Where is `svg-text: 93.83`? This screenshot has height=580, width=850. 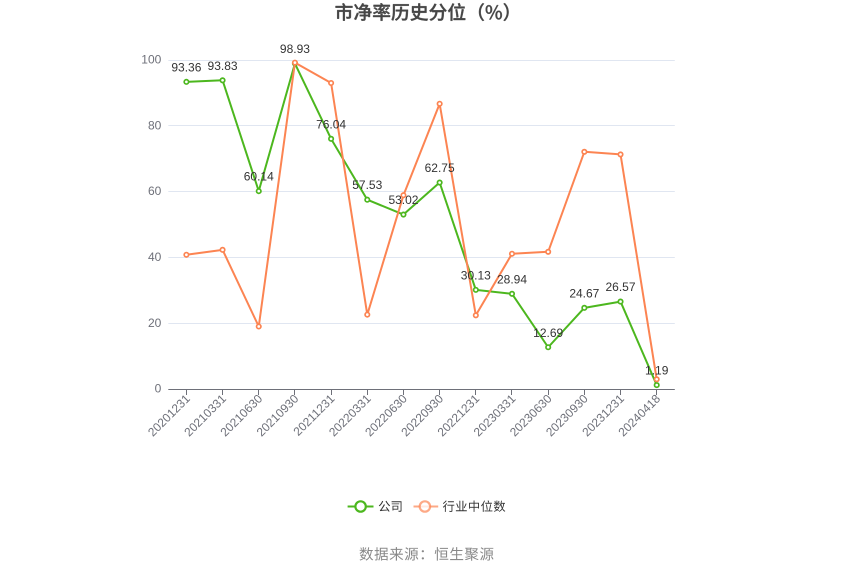
svg-text: 93.83 is located at coordinates (223, 66).